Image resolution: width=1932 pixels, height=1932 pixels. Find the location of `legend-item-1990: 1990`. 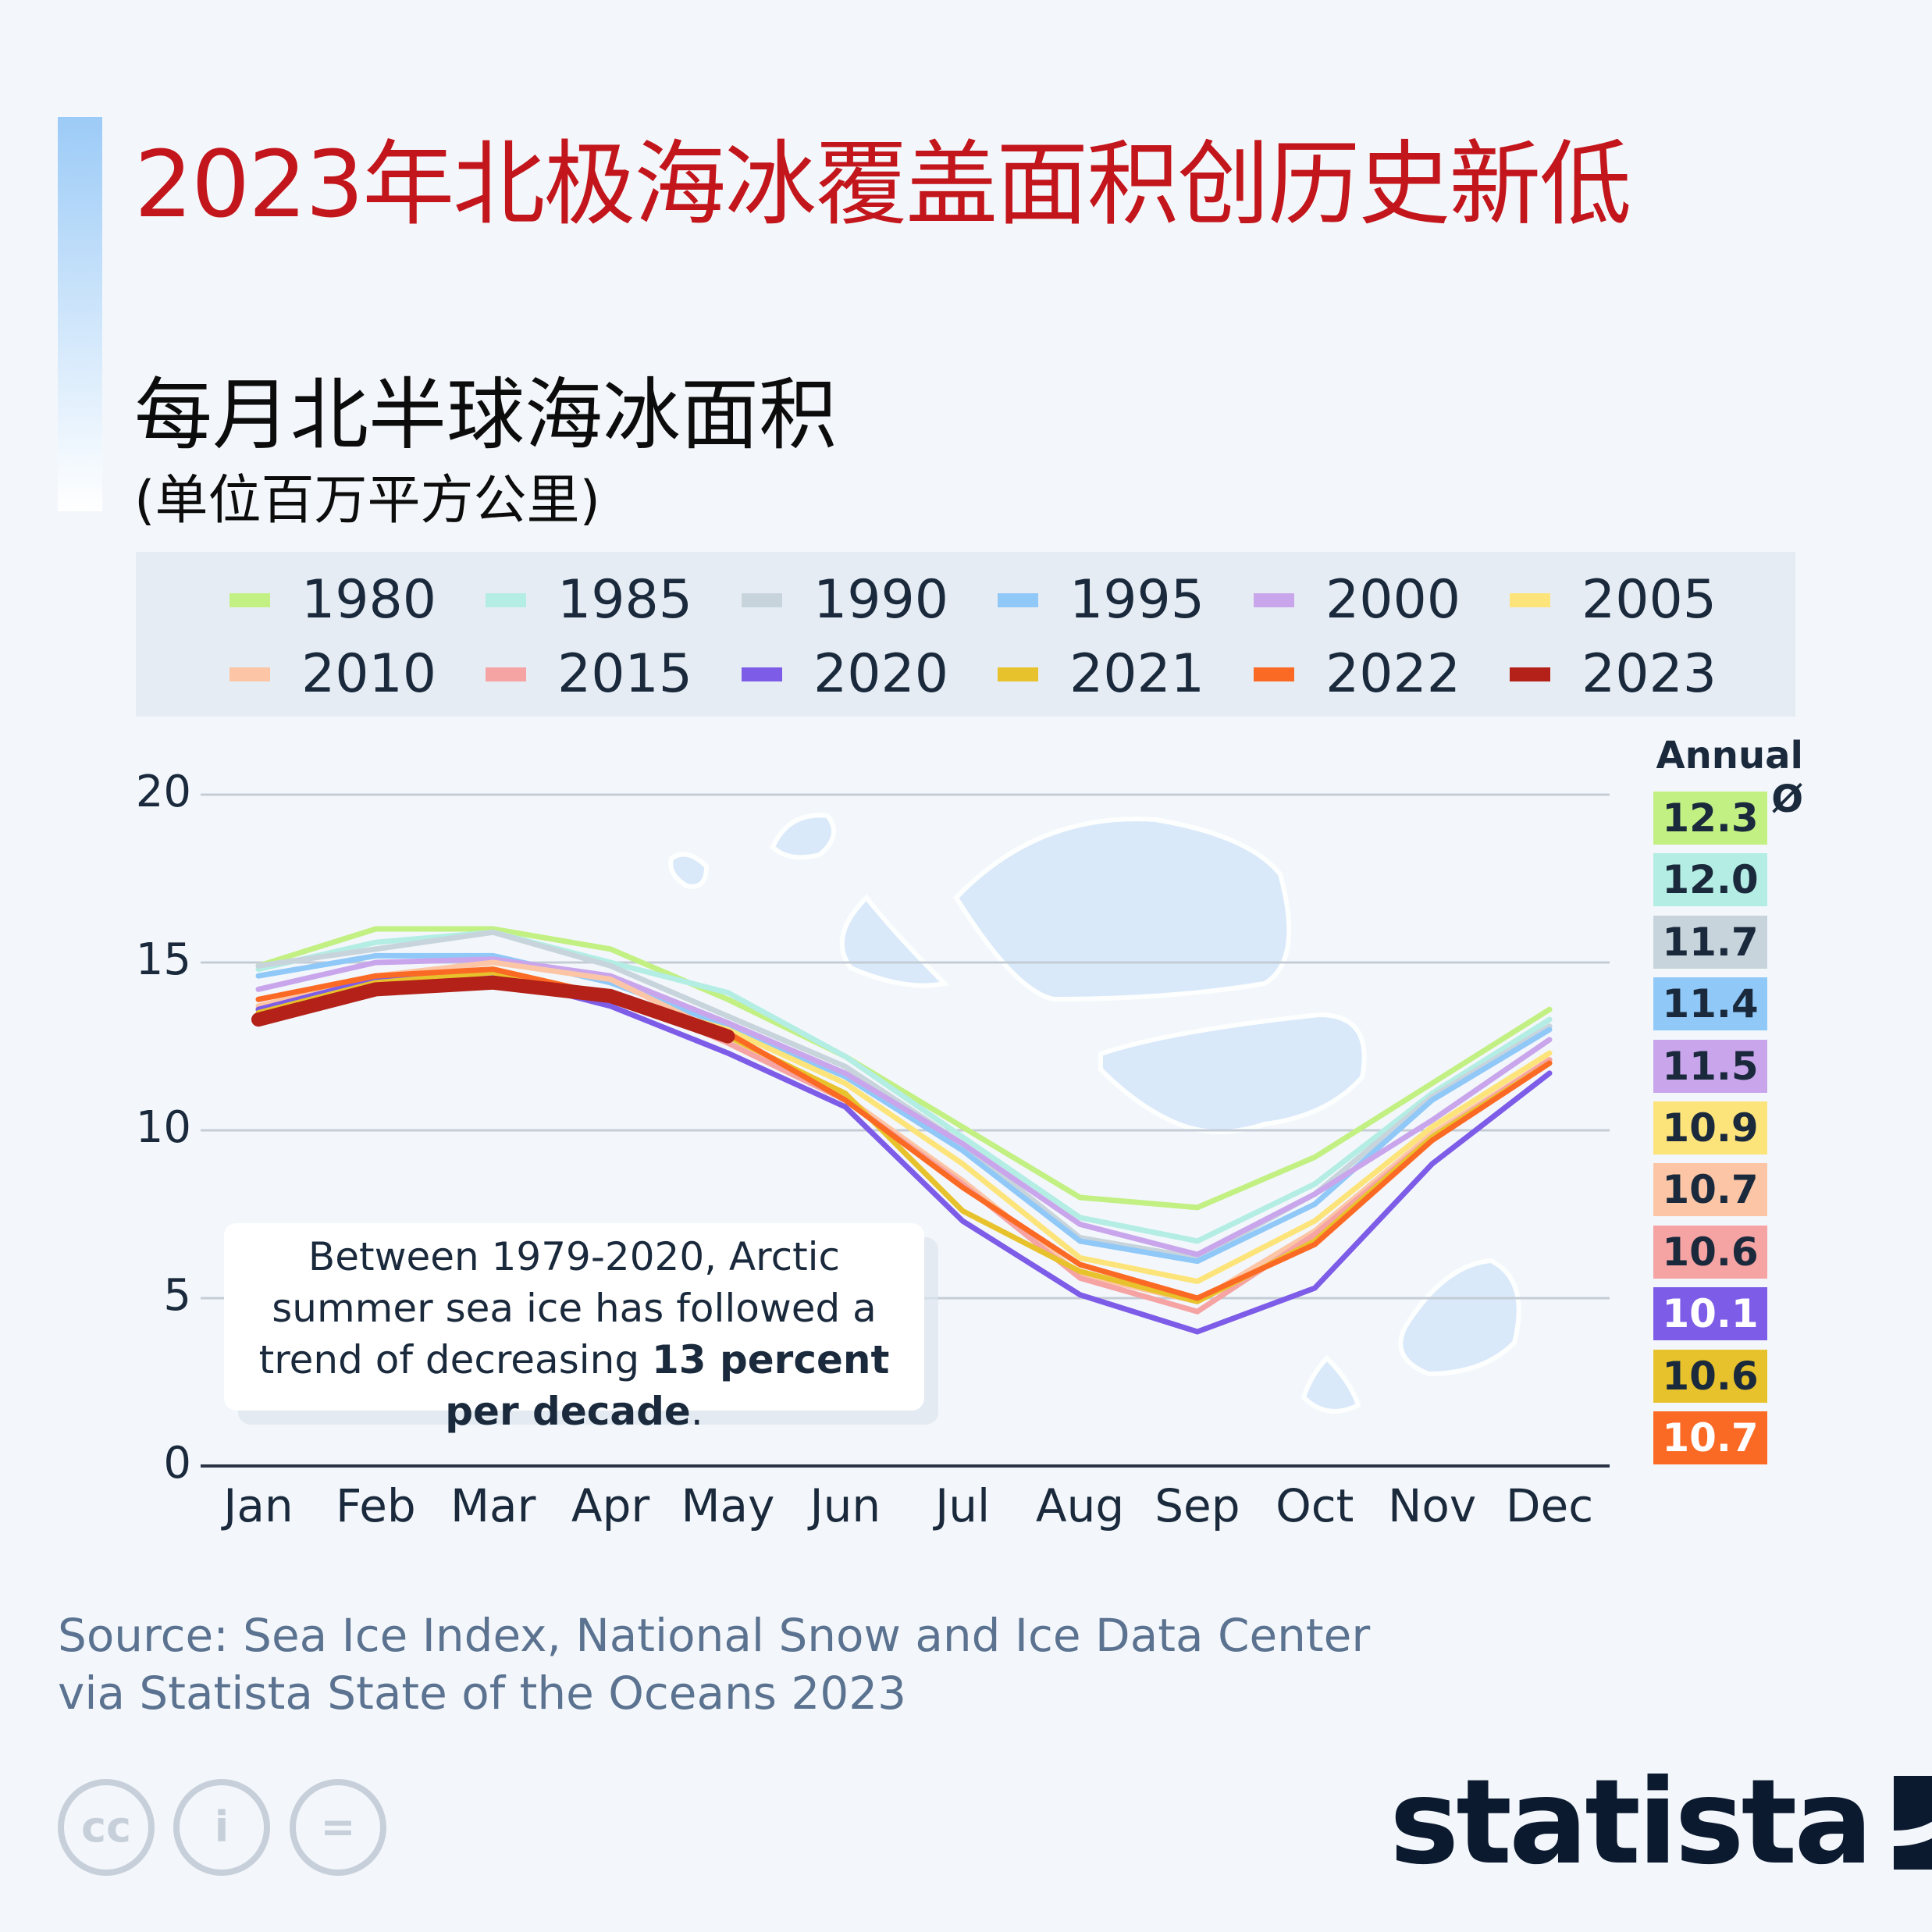

legend-item-1990: 1990 is located at coordinates (845, 600).